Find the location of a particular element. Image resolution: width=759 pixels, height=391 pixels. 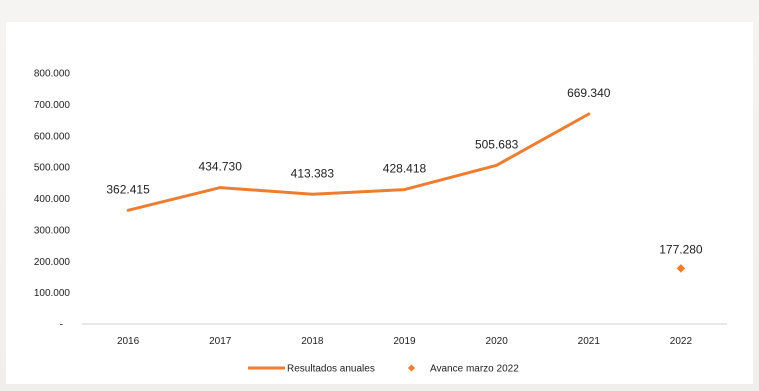

x-tick-label: 2017 is located at coordinates (220, 341).